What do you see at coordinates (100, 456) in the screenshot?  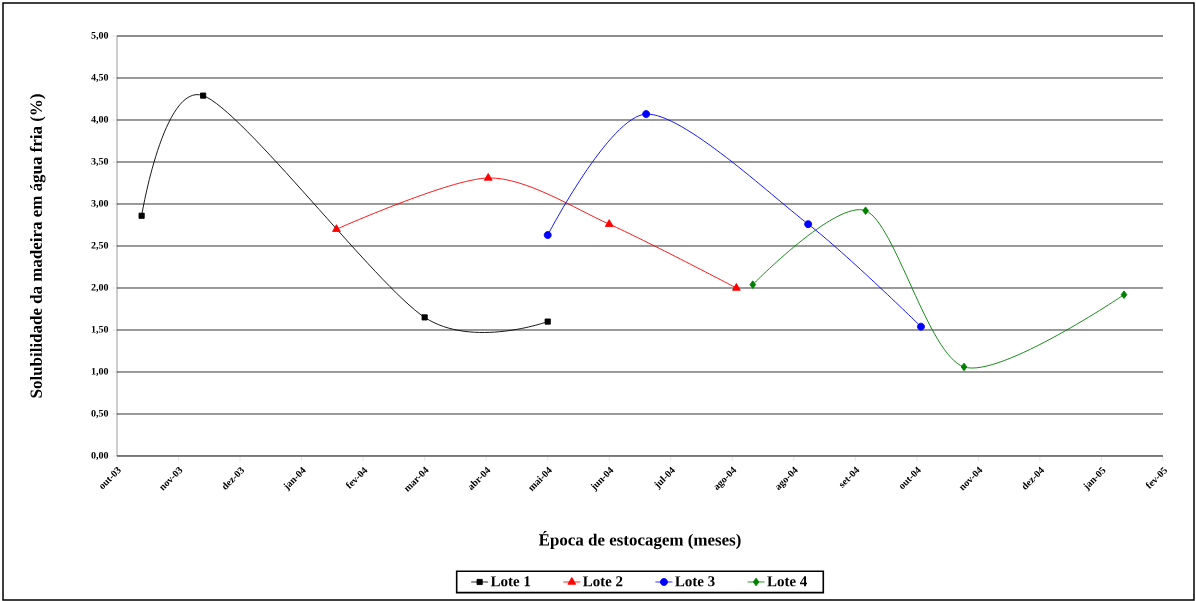 I see `y-tick-label: 0,00` at bounding box center [100, 456].